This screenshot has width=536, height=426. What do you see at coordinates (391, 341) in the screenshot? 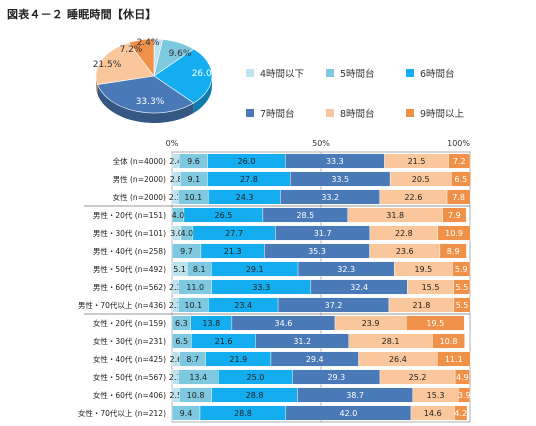
I see `bar-value-label: 28.1` at bounding box center [391, 341].